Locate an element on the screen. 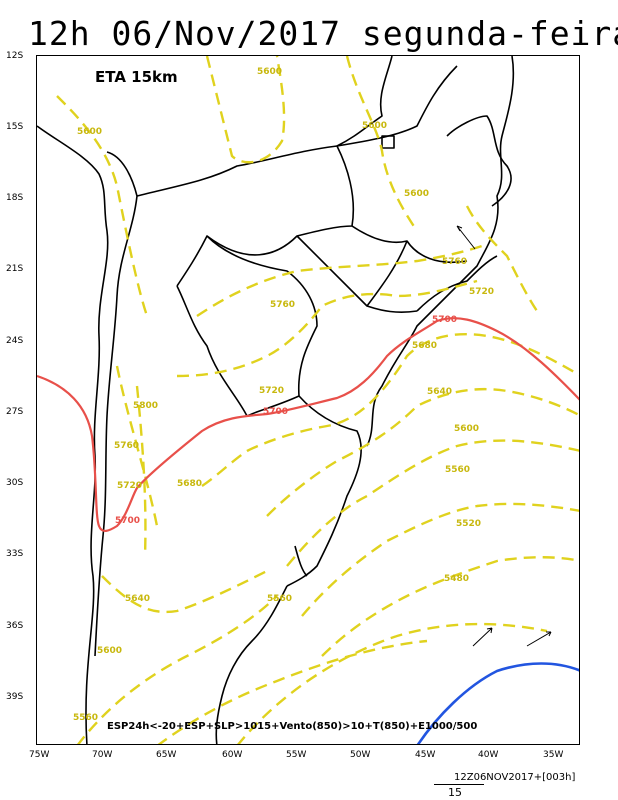  scale-number: 15 is located at coordinates (455, 792).